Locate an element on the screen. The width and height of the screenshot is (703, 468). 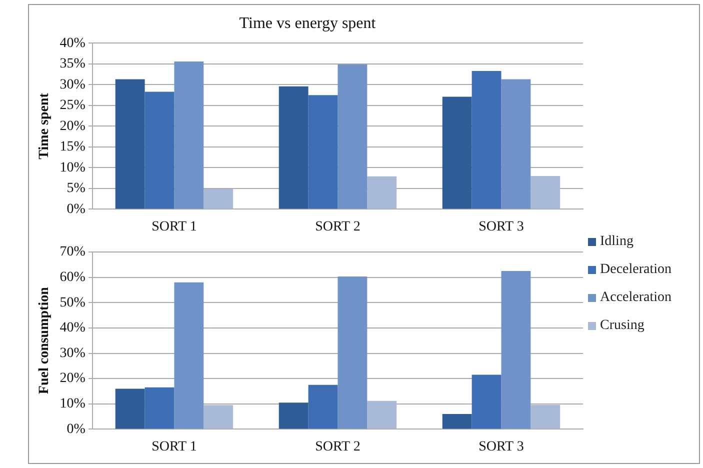
y-axis-title: Time spent is located at coordinates (44, 126).